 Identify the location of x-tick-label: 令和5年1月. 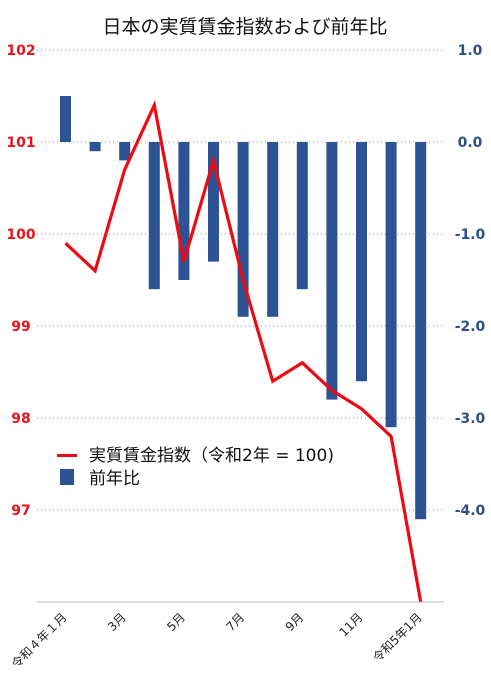
(396, 637).